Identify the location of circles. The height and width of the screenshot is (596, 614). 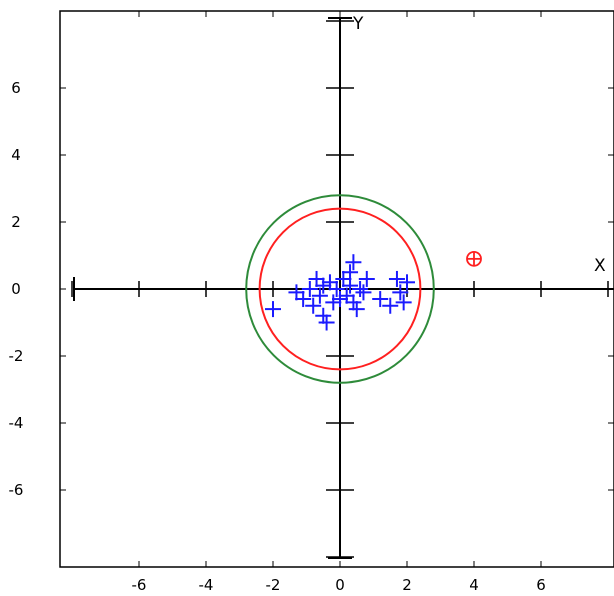
(340, 289).